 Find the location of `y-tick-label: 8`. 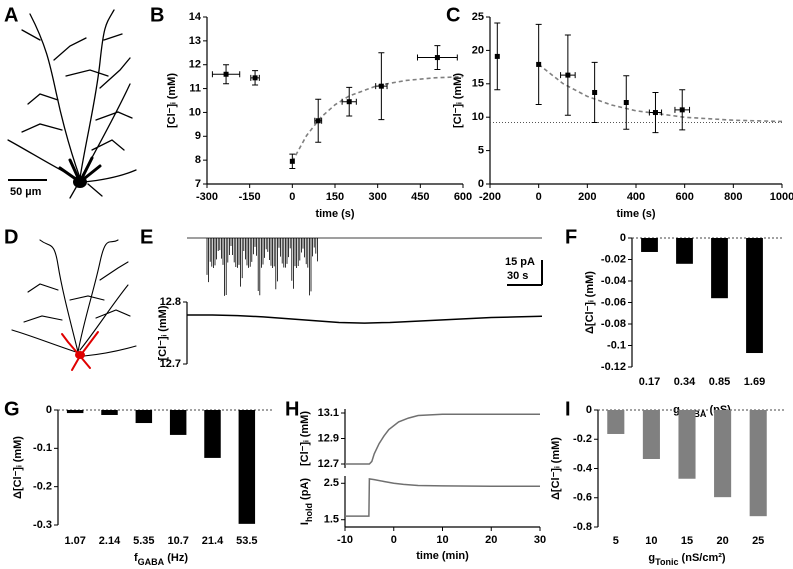

y-tick-label: 8 is located at coordinates (198, 160).